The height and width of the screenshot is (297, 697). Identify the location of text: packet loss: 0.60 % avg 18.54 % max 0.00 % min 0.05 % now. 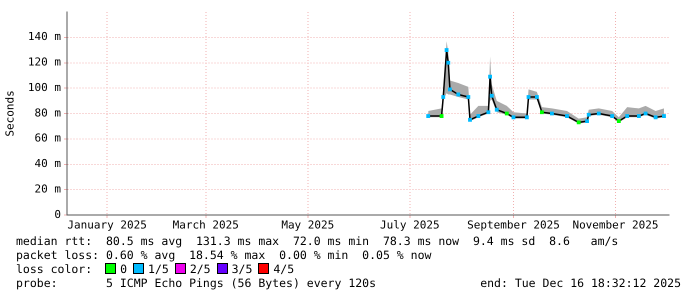
(224, 255).